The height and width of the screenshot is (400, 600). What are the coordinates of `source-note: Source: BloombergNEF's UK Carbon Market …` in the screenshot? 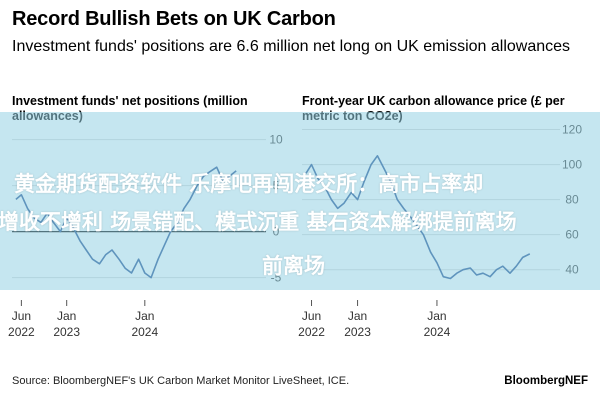 It's located at (181, 381).